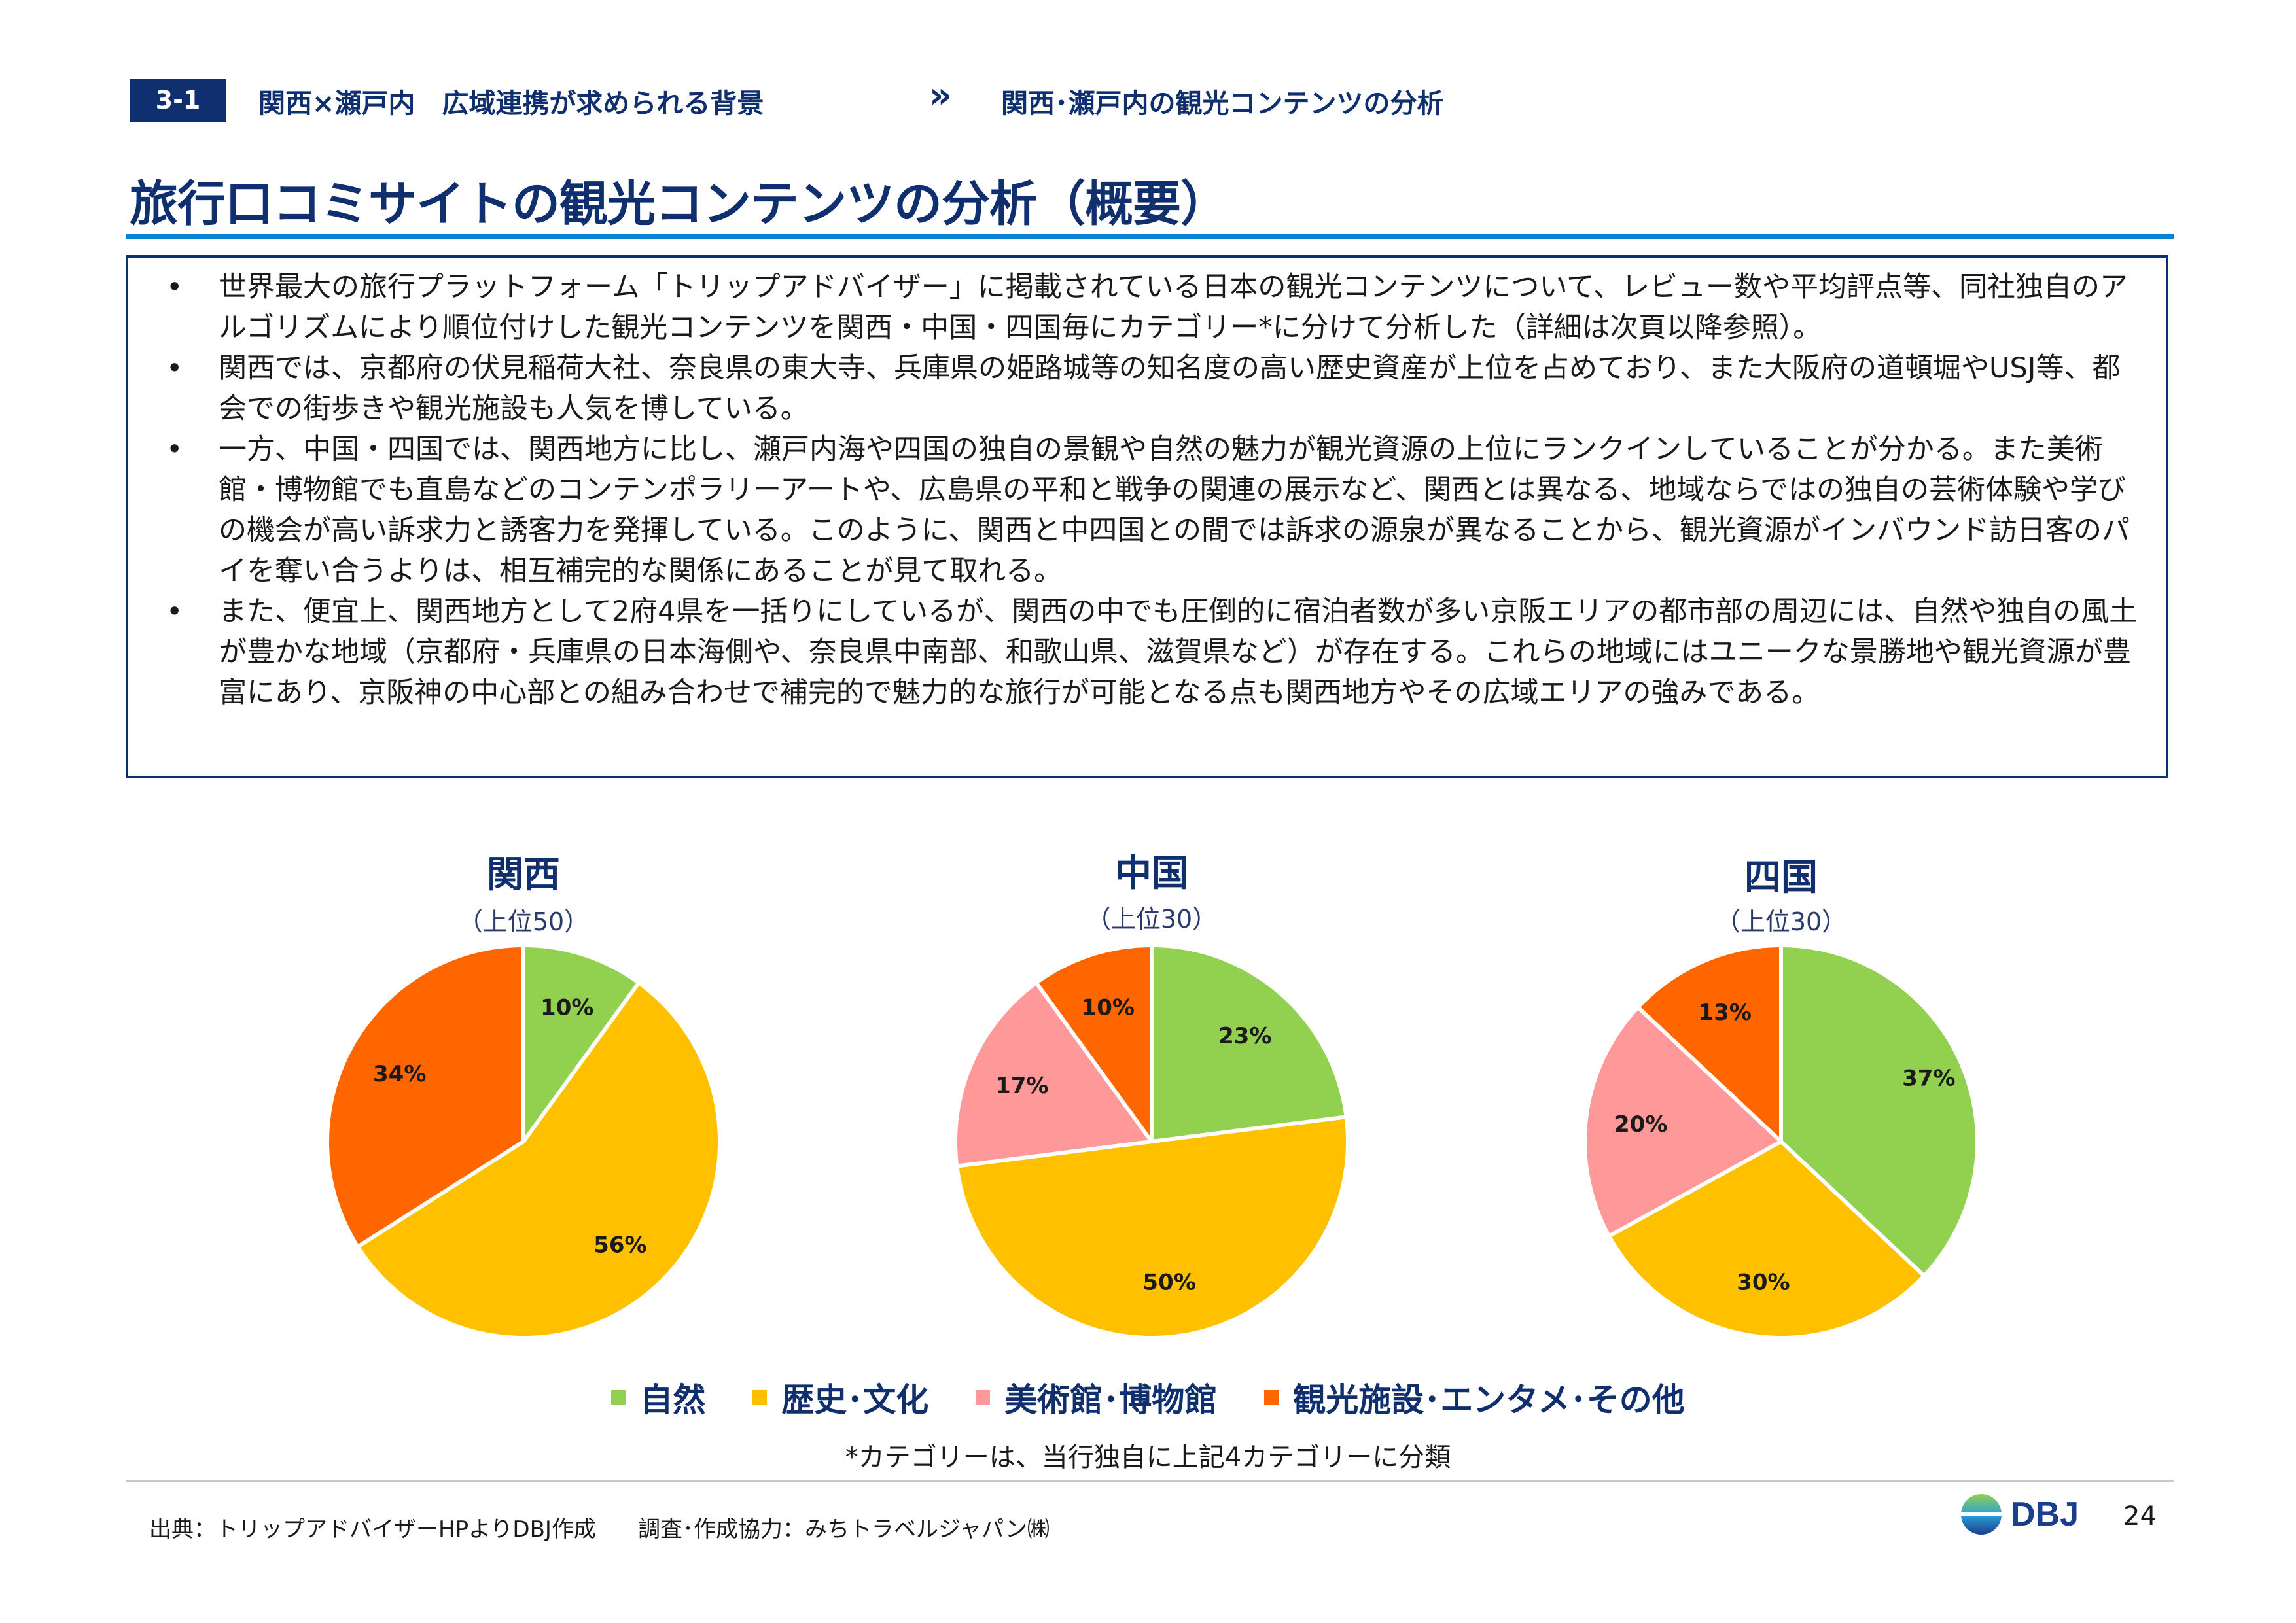 This screenshot has height=1623, width=2296. I want to click on legend-item-museum: 美術館･博物館, so click(1096, 1398).